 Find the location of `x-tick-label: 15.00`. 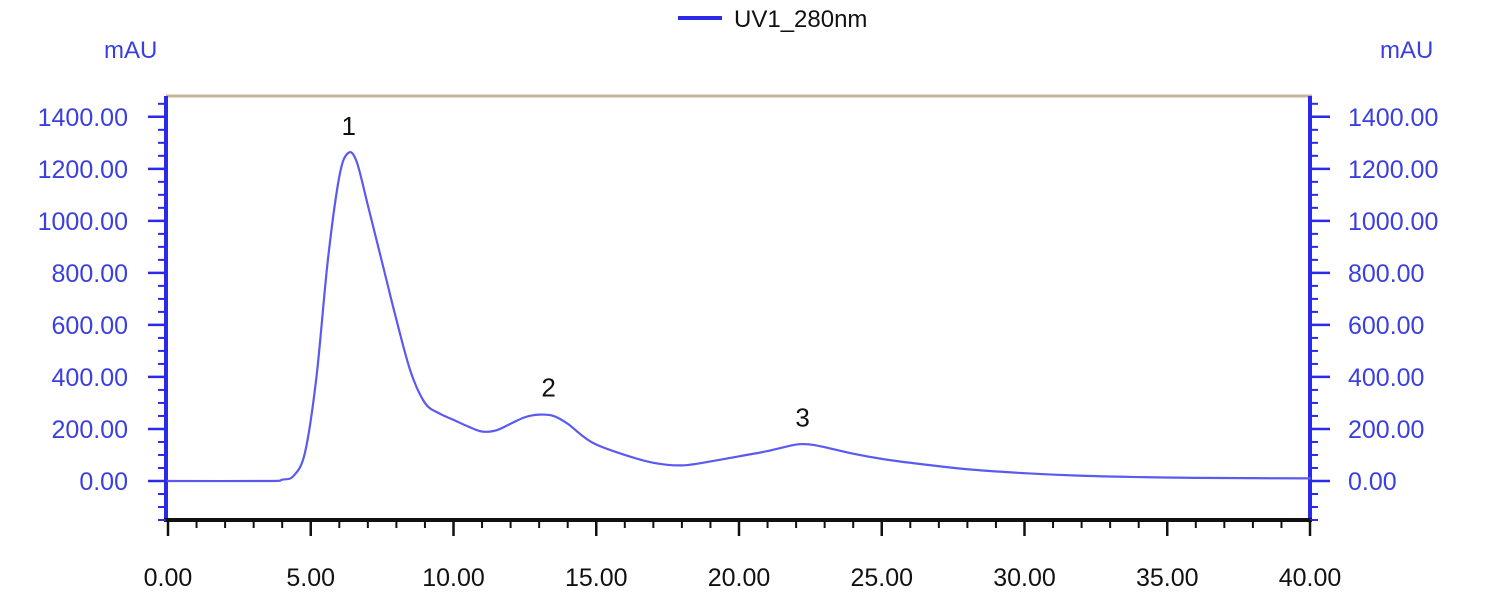

x-tick-label: 15.00 is located at coordinates (596, 578).